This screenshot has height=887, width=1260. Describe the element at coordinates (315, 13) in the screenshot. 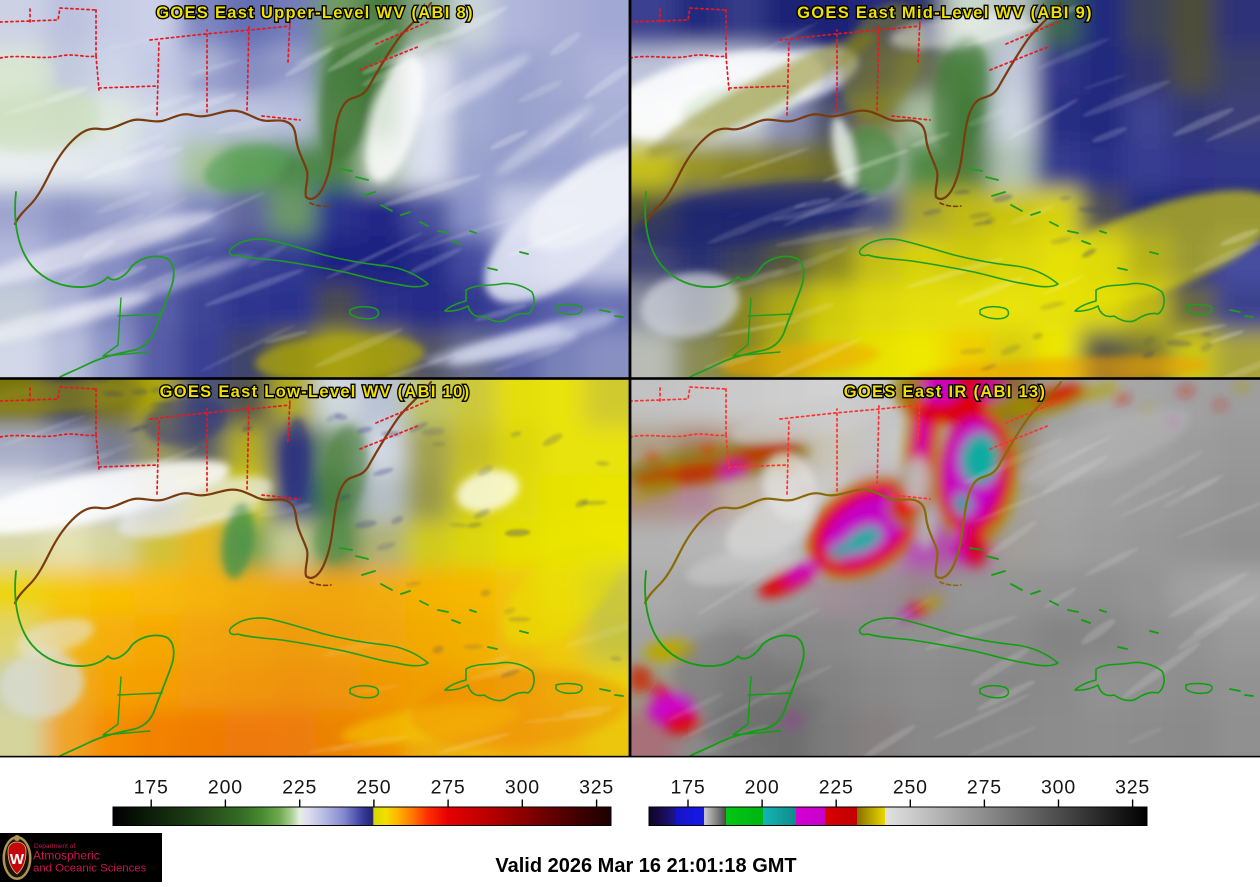

I see `svg-text:GOES East Upper-Level WV (ABI: GOES East Upper-Level WV (ABI 8)` at that location.